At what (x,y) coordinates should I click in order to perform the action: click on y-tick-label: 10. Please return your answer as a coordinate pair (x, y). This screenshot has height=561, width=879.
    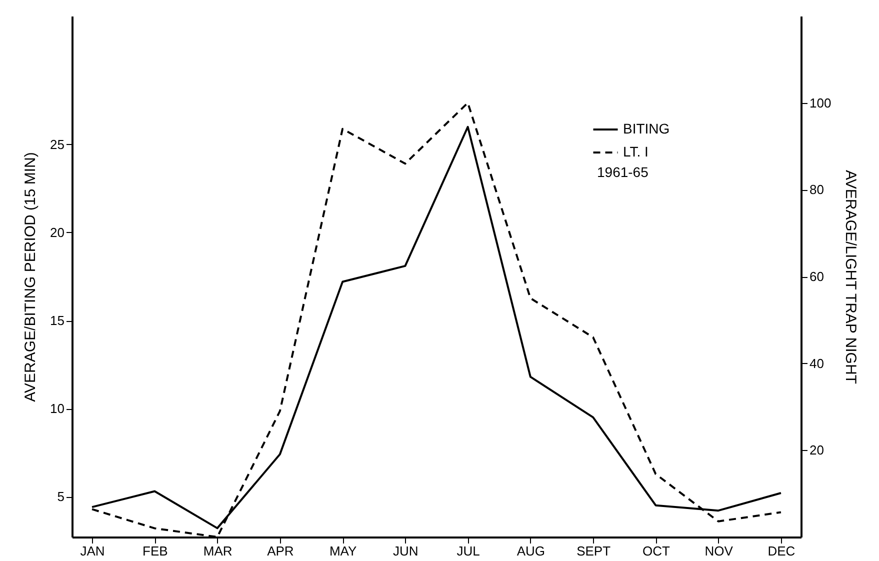
    Looking at the image, I should click on (57, 408).